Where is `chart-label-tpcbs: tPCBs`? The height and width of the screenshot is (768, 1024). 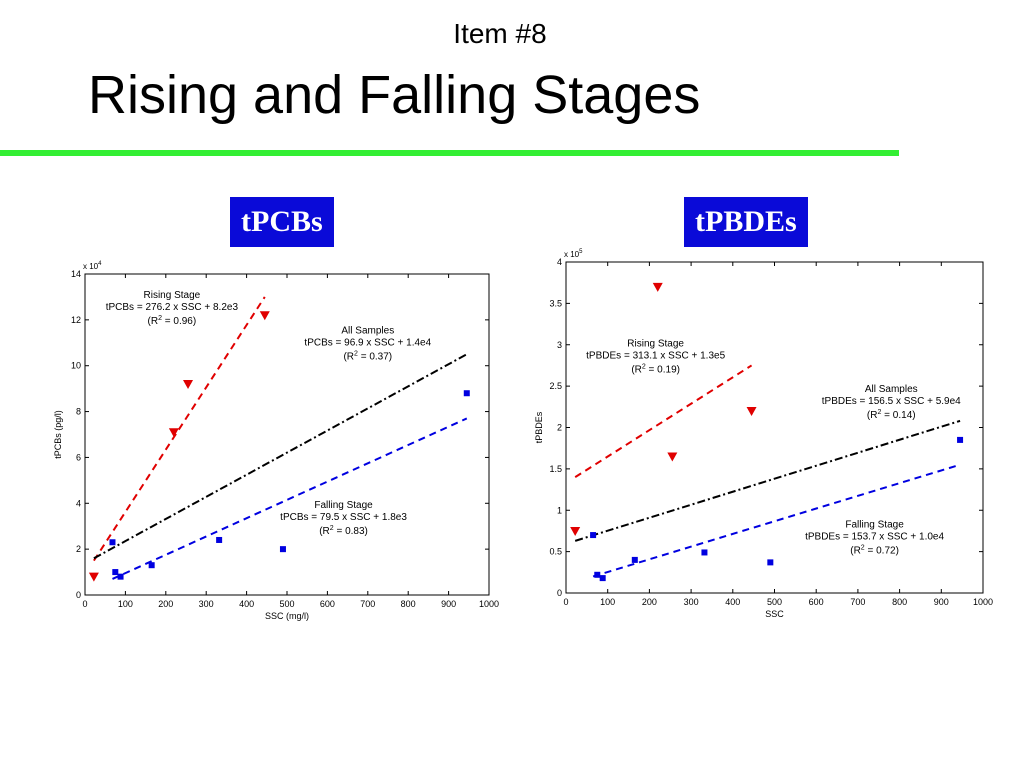
chart-label-tpcbs: tPCBs is located at coordinates (282, 222).